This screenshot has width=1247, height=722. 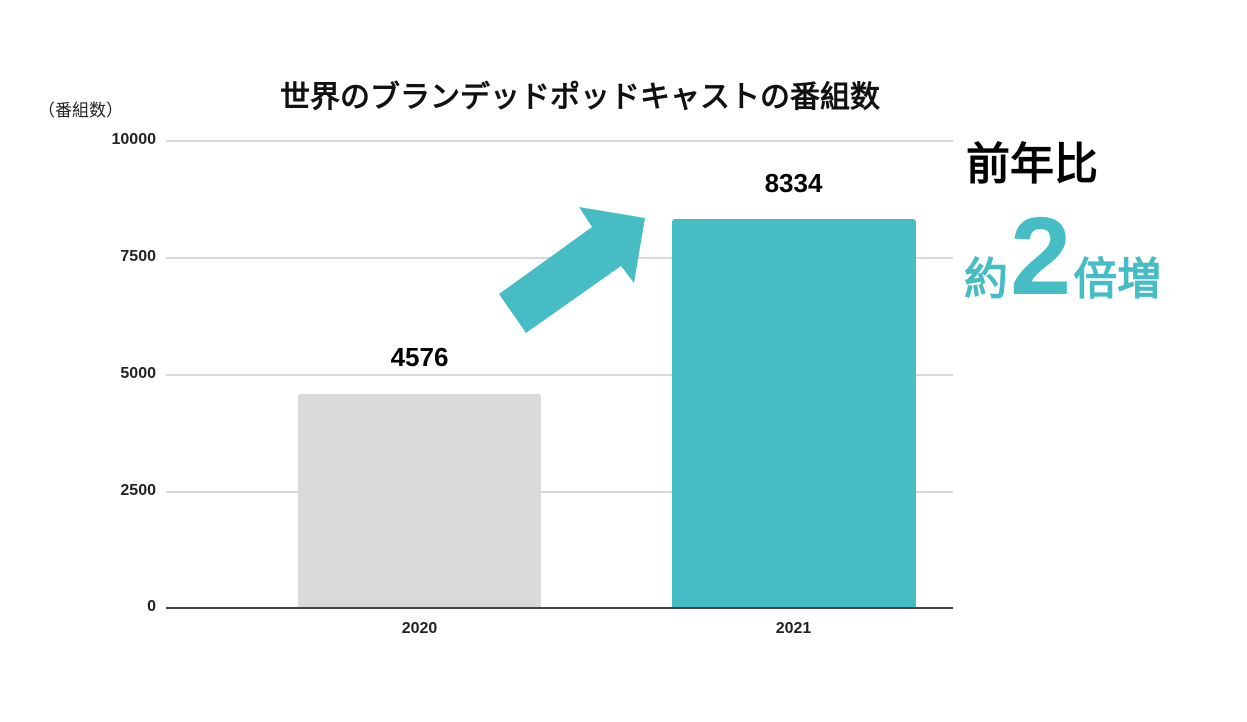 I want to click on x-tick-label: 2021, so click(x=793, y=628).